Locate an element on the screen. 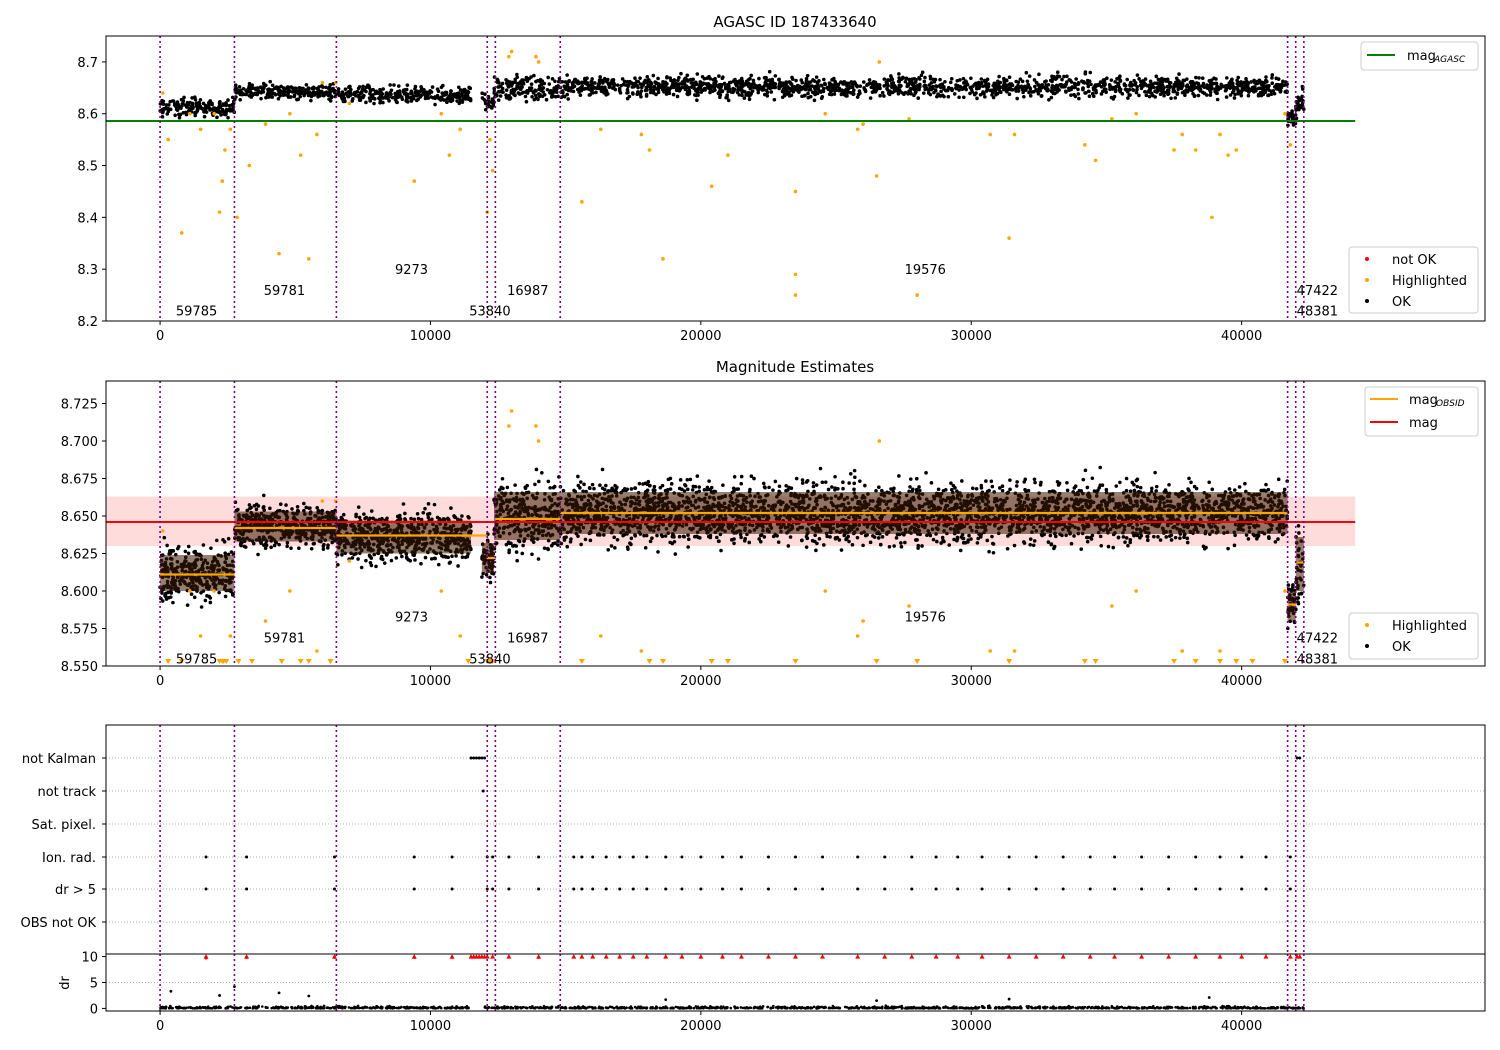  obsid-label: 47422 is located at coordinates (1317, 291).